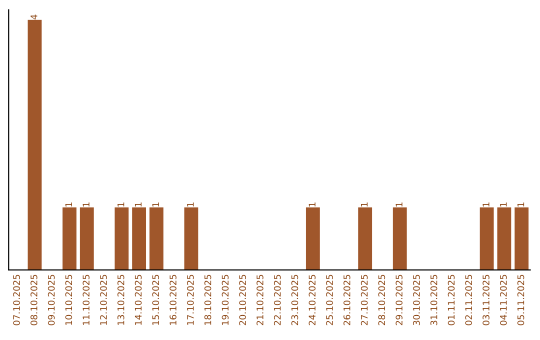  Describe the element at coordinates (329, 300) in the screenshot. I see `x-tick-label: 25.10.2025` at that location.